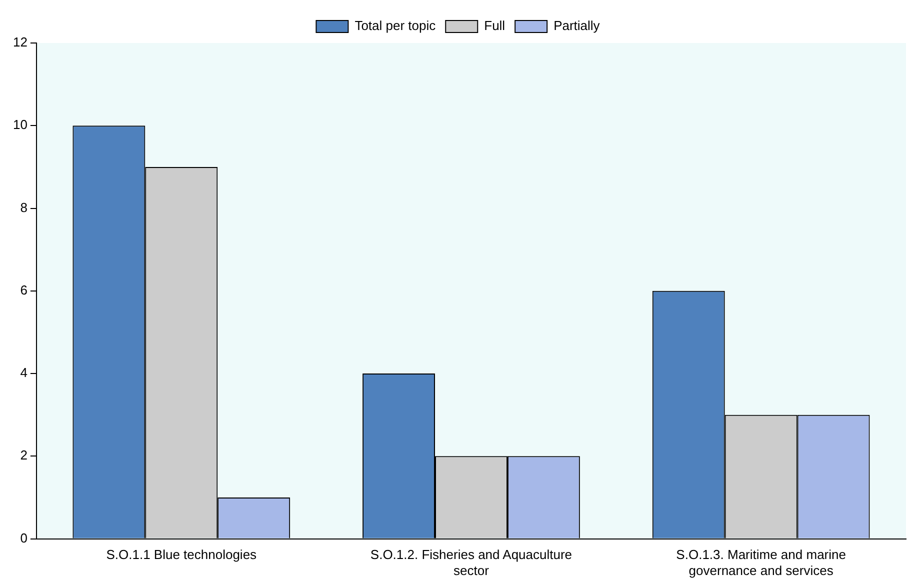 The image size is (916, 582). What do you see at coordinates (395, 26) in the screenshot?
I see `legend-label: Total per topic` at bounding box center [395, 26].